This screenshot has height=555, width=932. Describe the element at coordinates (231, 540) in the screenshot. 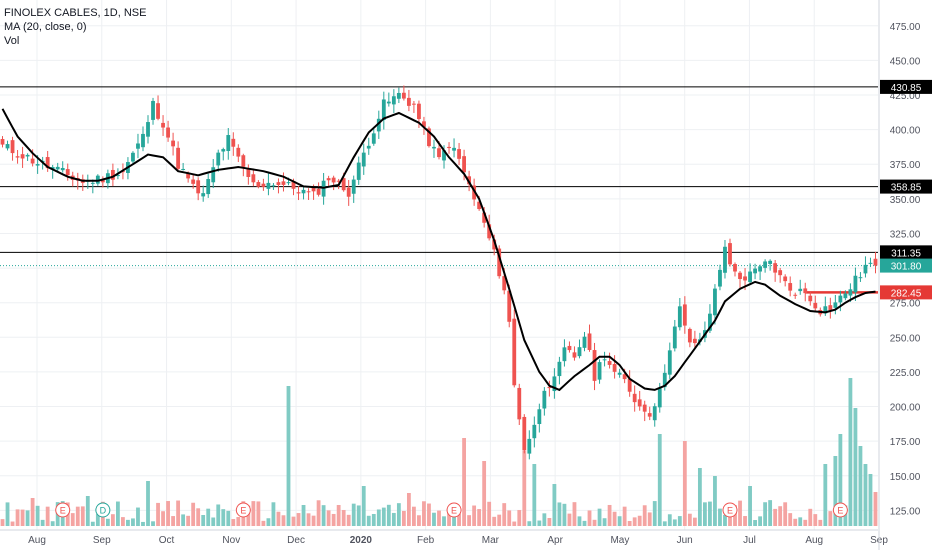

I see `x-tick-label: Nov` at that location.